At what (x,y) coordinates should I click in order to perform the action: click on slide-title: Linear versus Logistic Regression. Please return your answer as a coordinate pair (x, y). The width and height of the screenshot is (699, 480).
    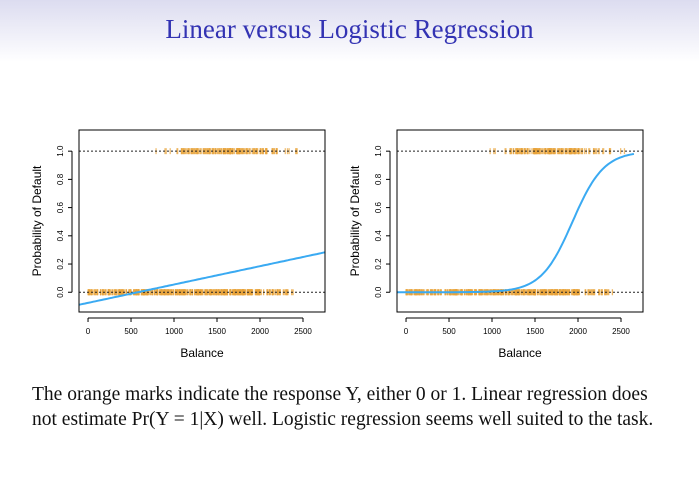
    Looking at the image, I should click on (349, 29).